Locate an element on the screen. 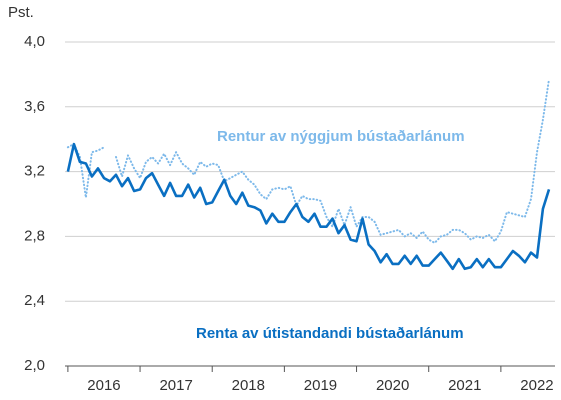 Image resolution: width=561 pixels, height=400 pixels. x-tick-label: 2019 is located at coordinates (320, 385).